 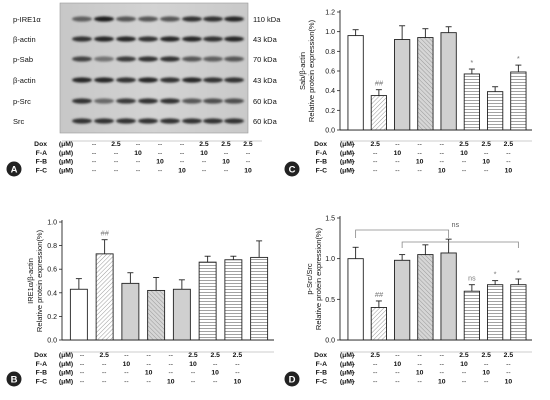 What do you see at coordinates (52, 246) in the screenshot?
I see `y-tick-label: 0.8` at bounding box center [52, 246].